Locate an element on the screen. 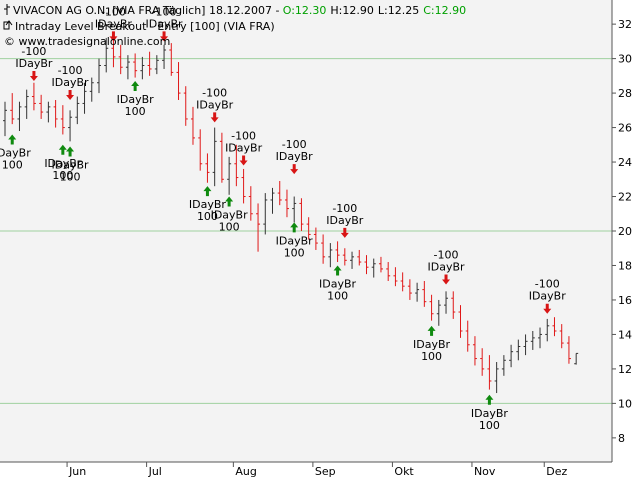  instrument-icon is located at coordinates (7, 9).